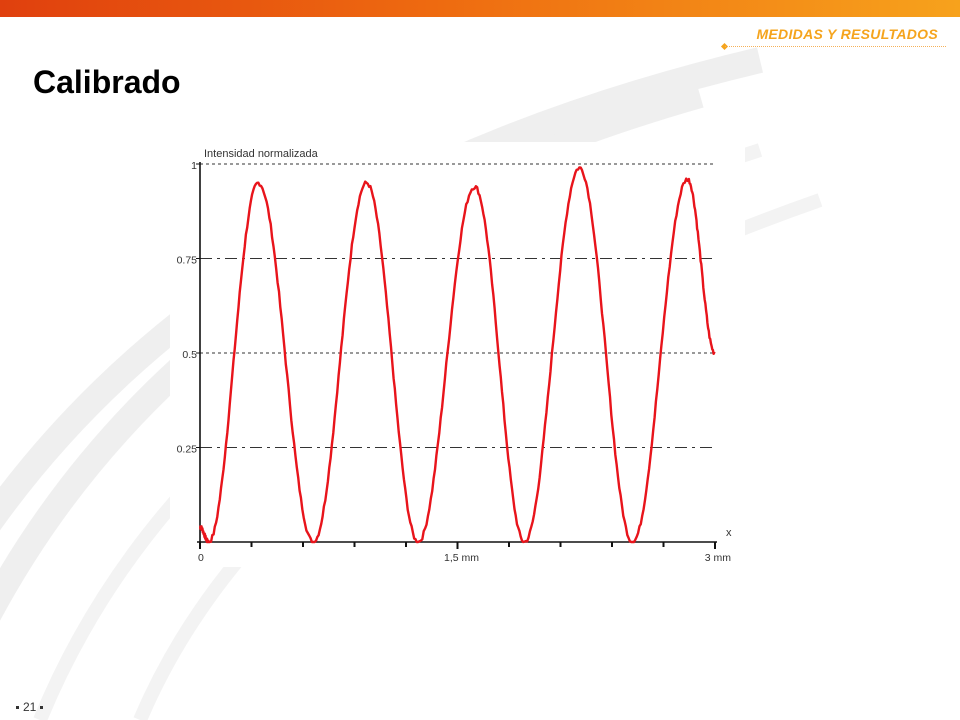 This screenshot has height=720, width=960. I want to click on section-label: MEDIDAS Y RESULTADOS, so click(847, 34).